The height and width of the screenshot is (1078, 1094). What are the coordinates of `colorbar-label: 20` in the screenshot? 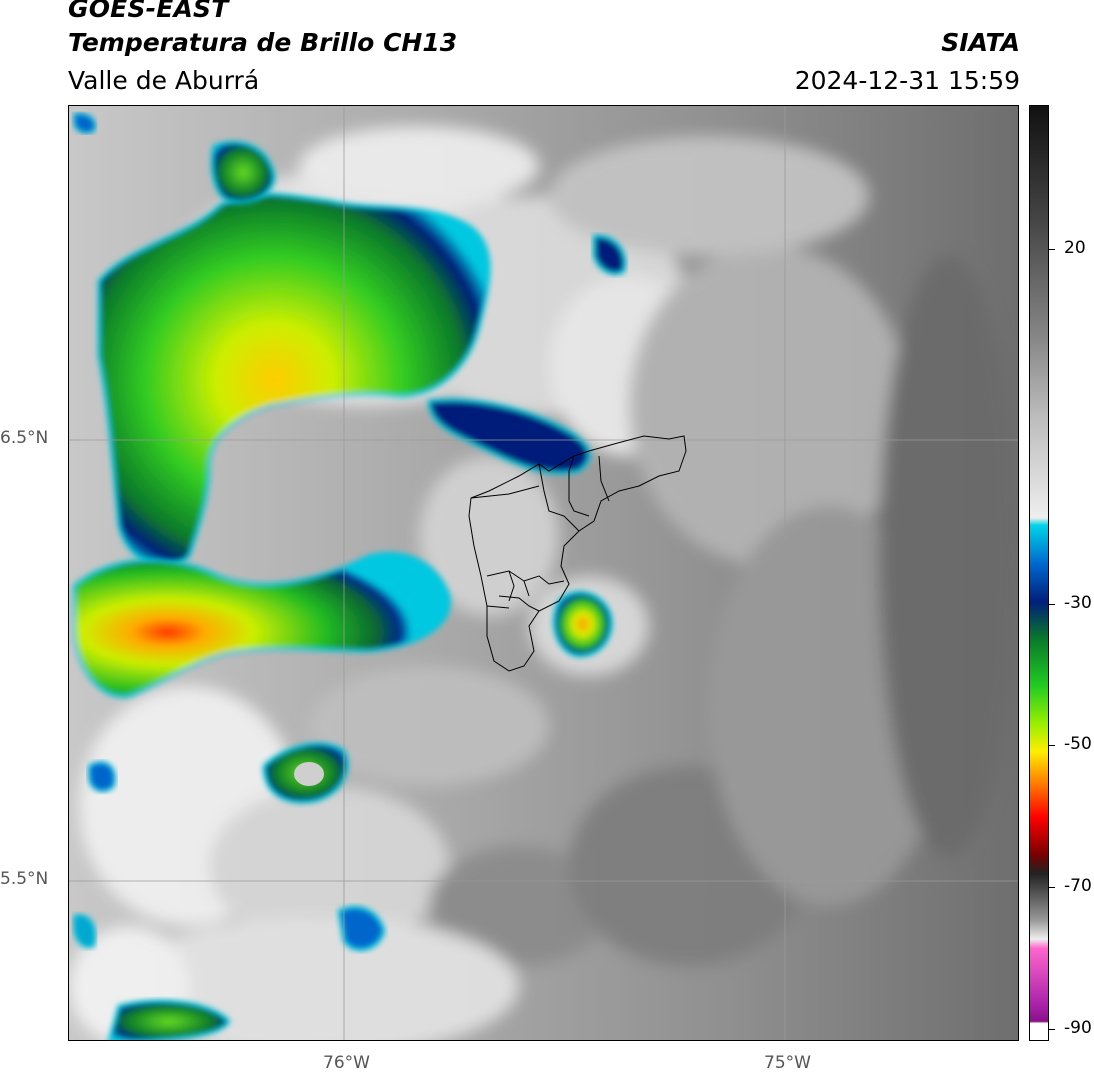 It's located at (1075, 248).